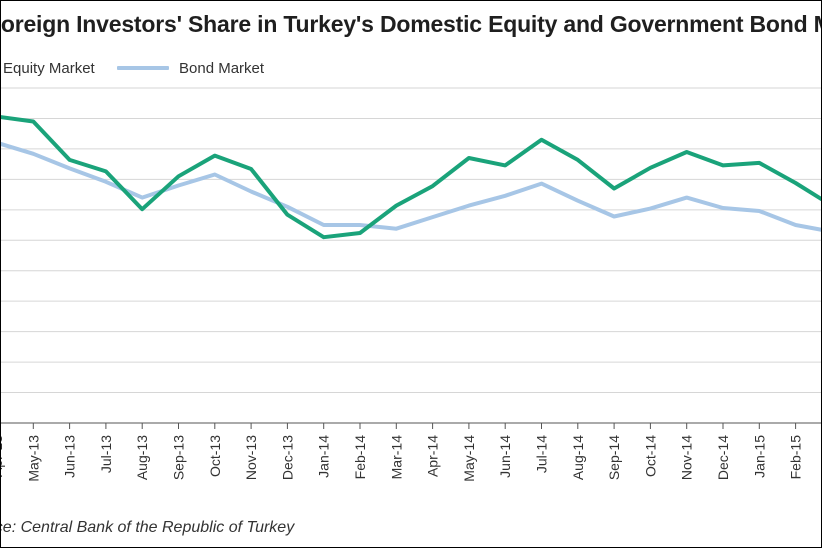  I want to click on legend-label-bond: Bond Market, so click(222, 68).